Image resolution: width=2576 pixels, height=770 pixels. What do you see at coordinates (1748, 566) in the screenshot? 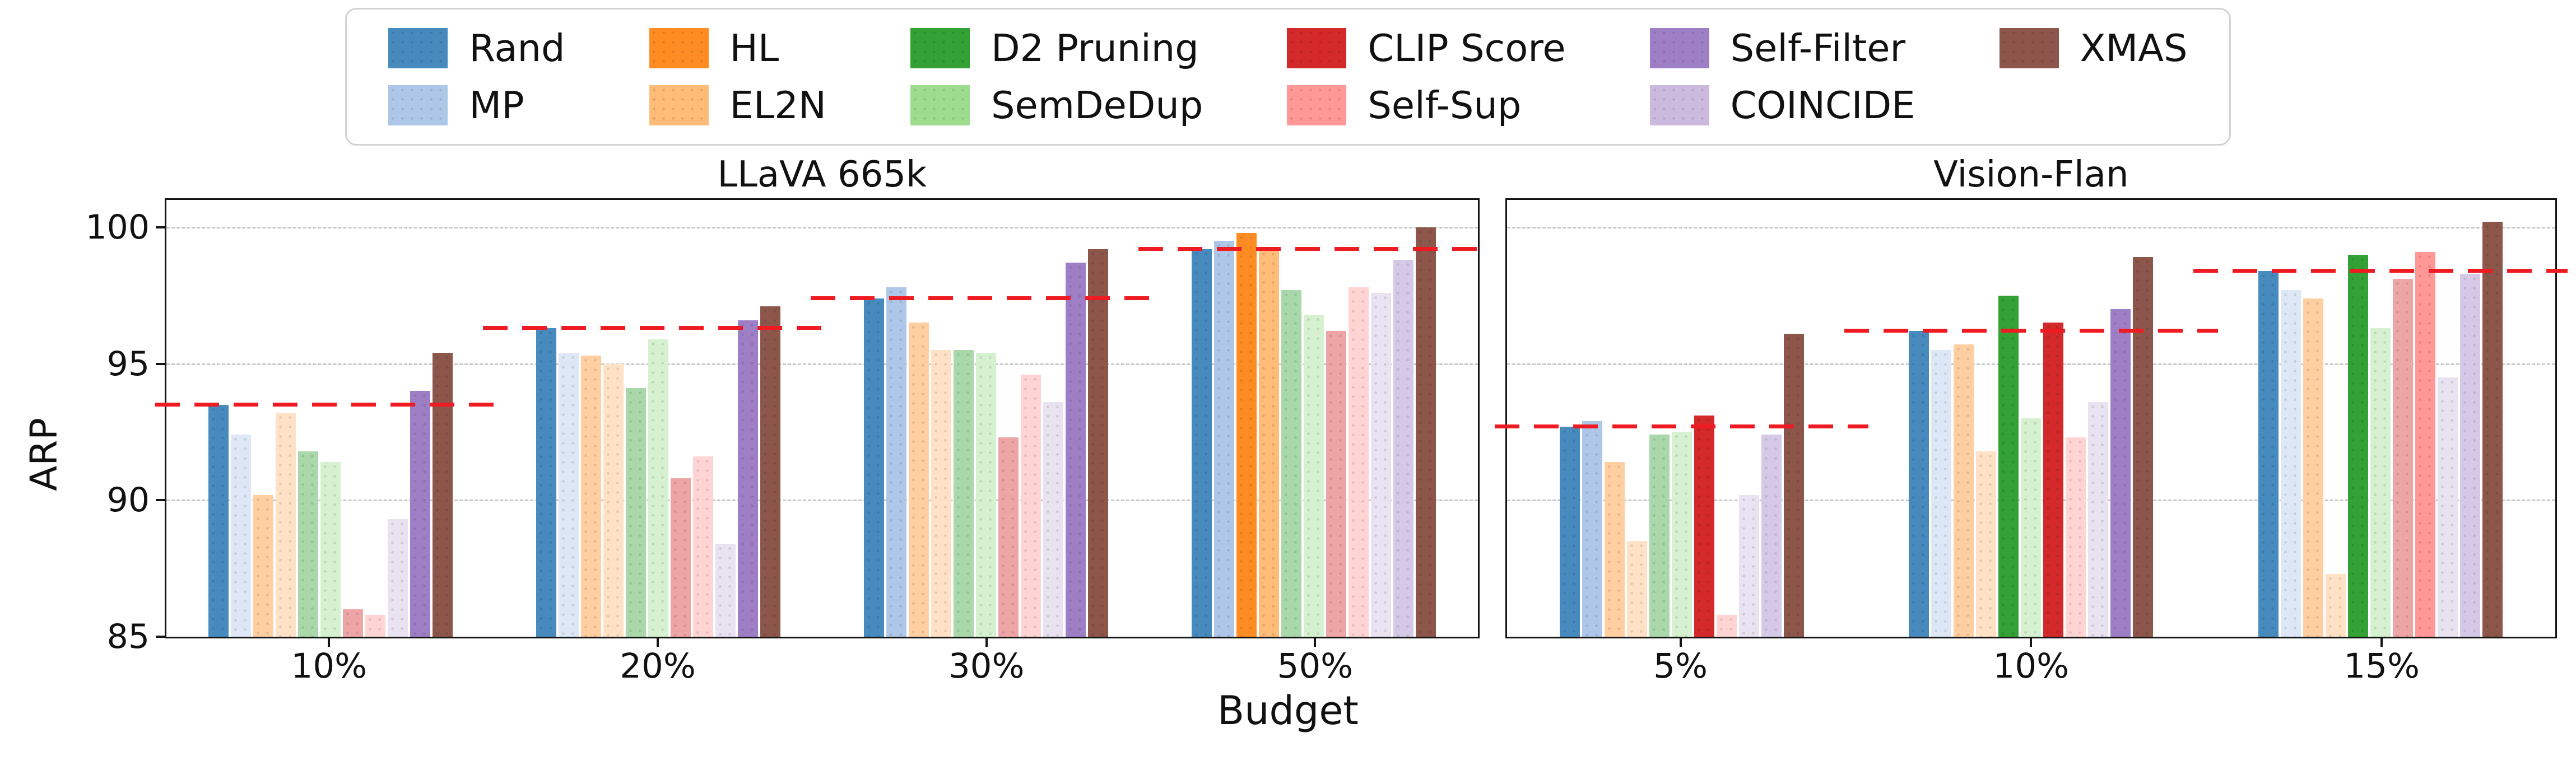
I see `bar-coincide-5-` at bounding box center [1748, 566].